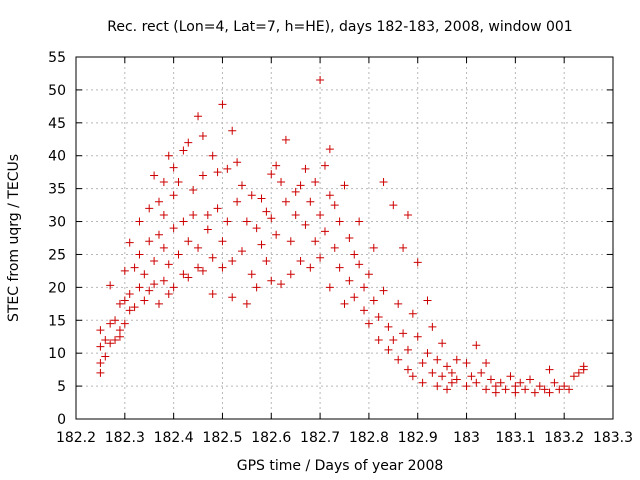 The image size is (640, 480). I want to click on x-tick-label: 183, so click(466, 438).